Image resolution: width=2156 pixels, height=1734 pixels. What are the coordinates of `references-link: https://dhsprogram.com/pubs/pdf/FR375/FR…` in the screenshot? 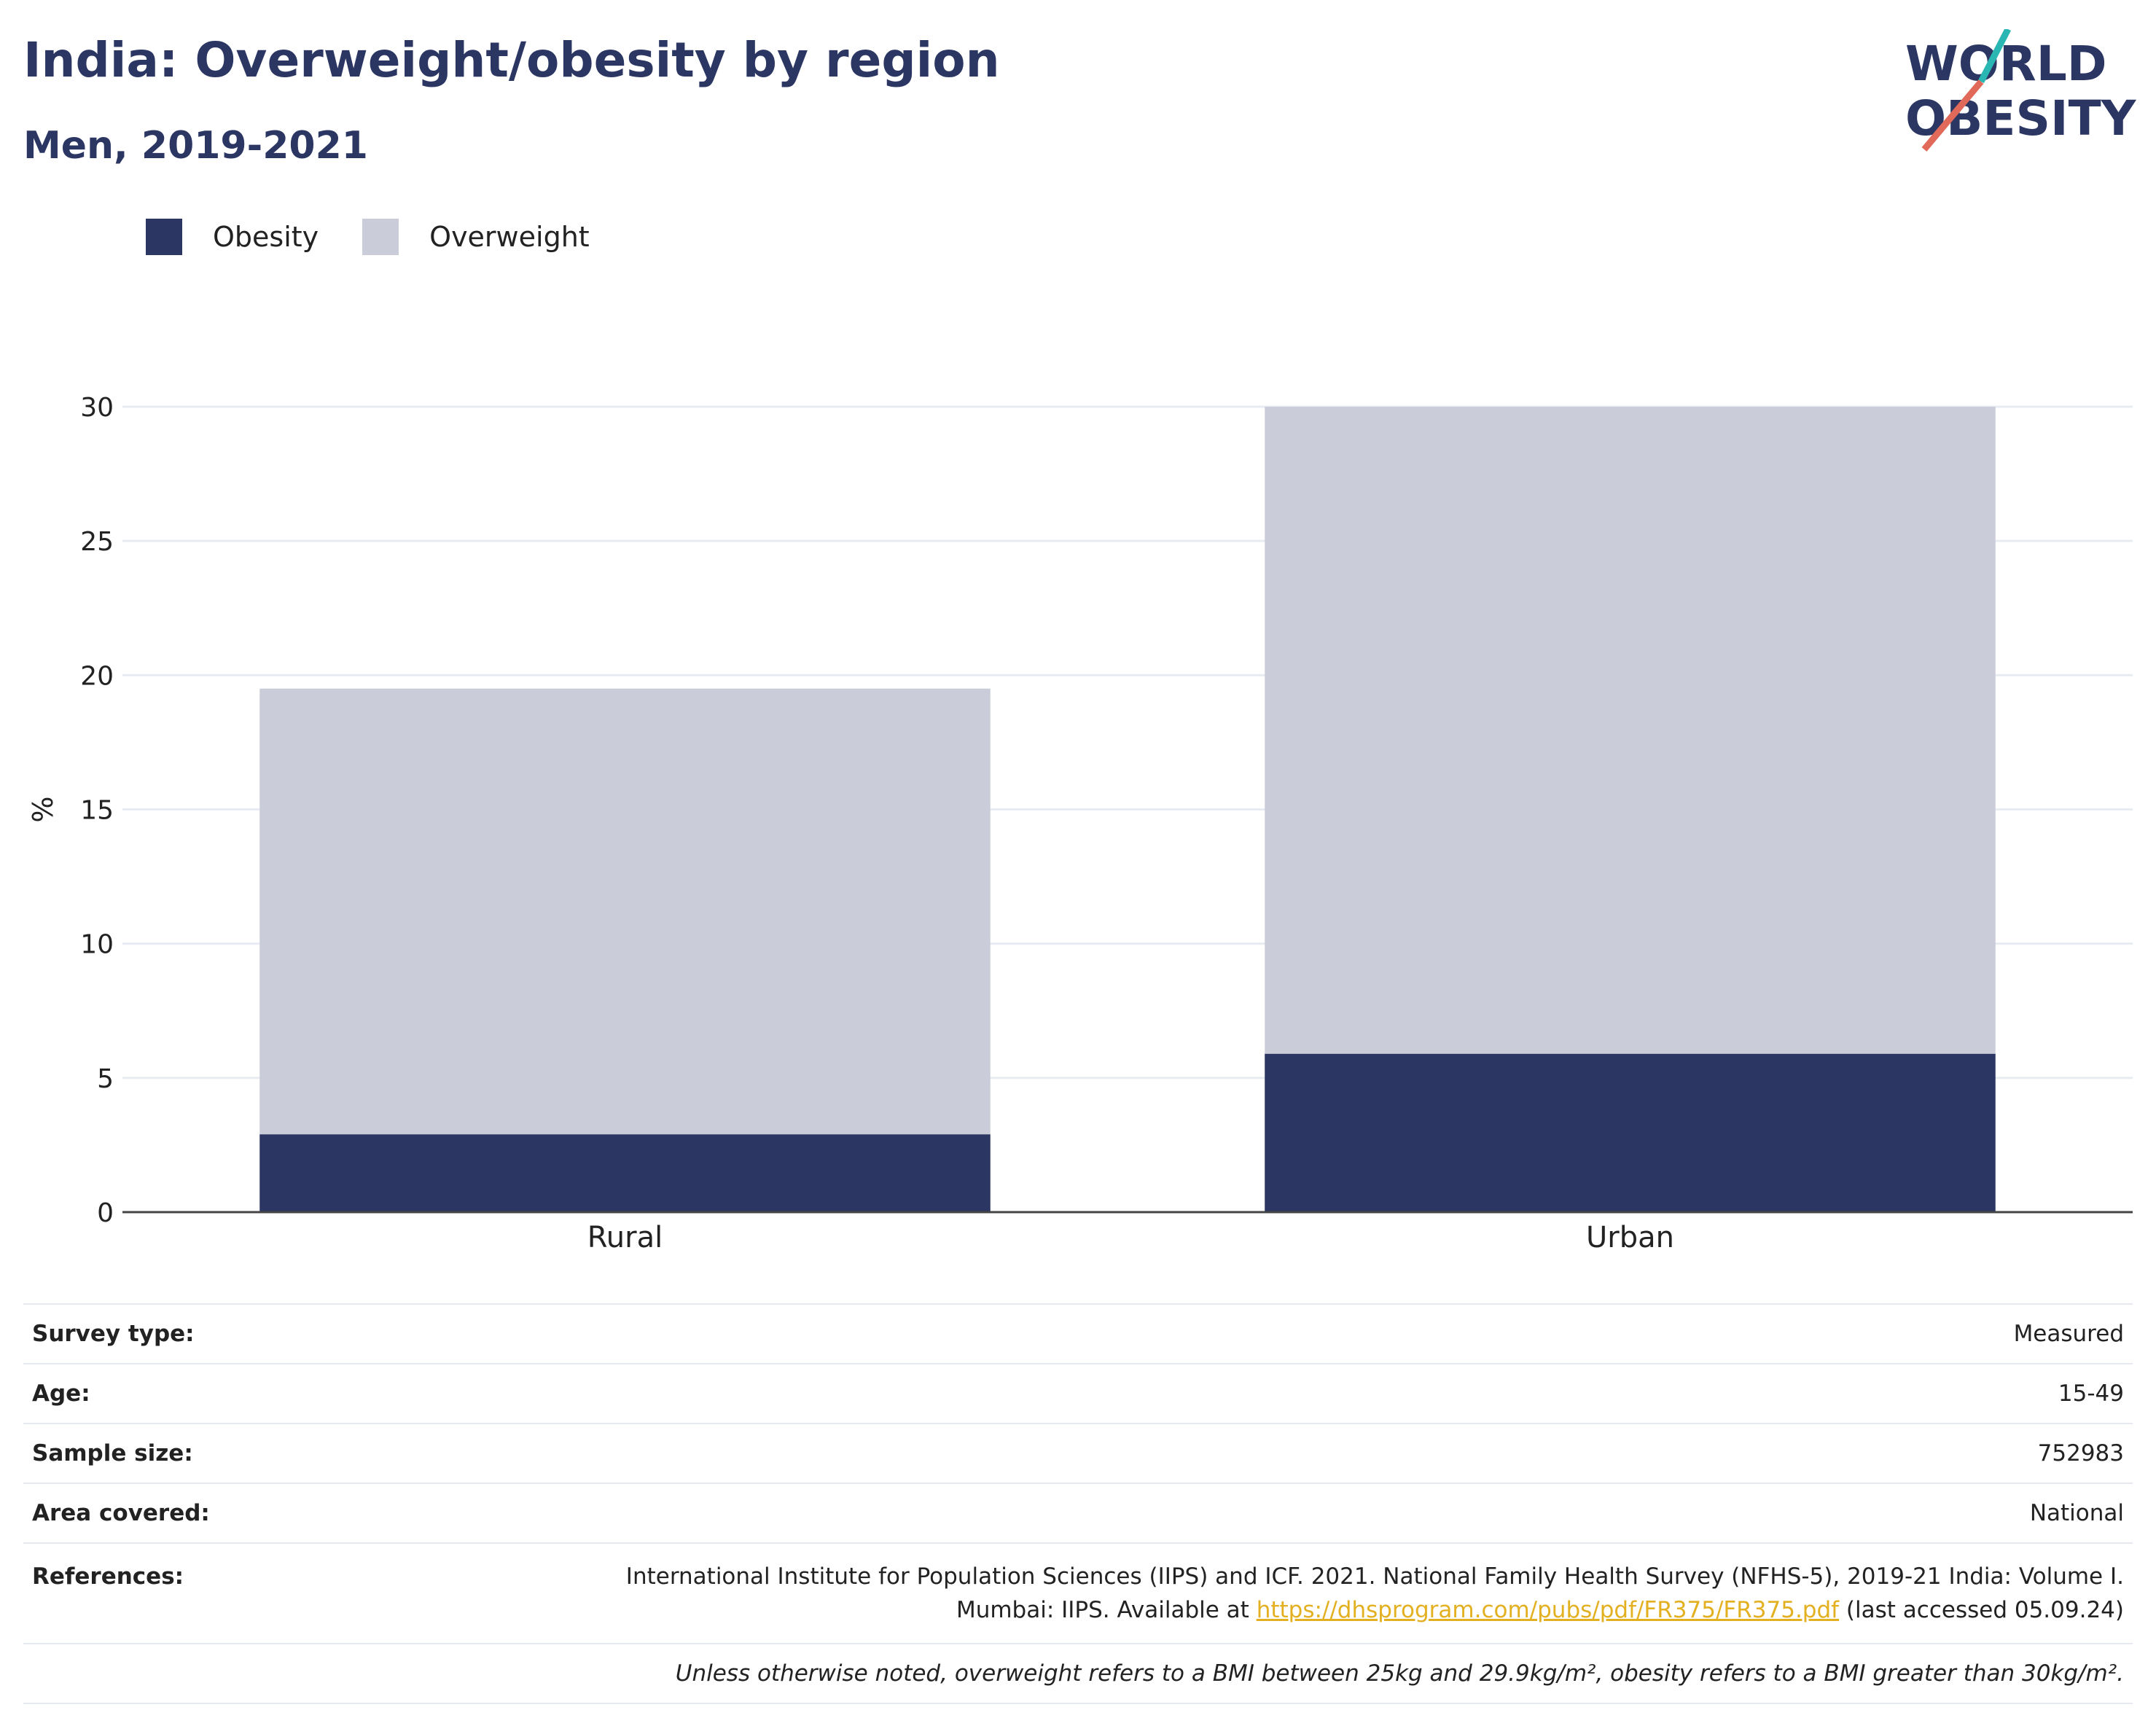 It's located at (1548, 1610).